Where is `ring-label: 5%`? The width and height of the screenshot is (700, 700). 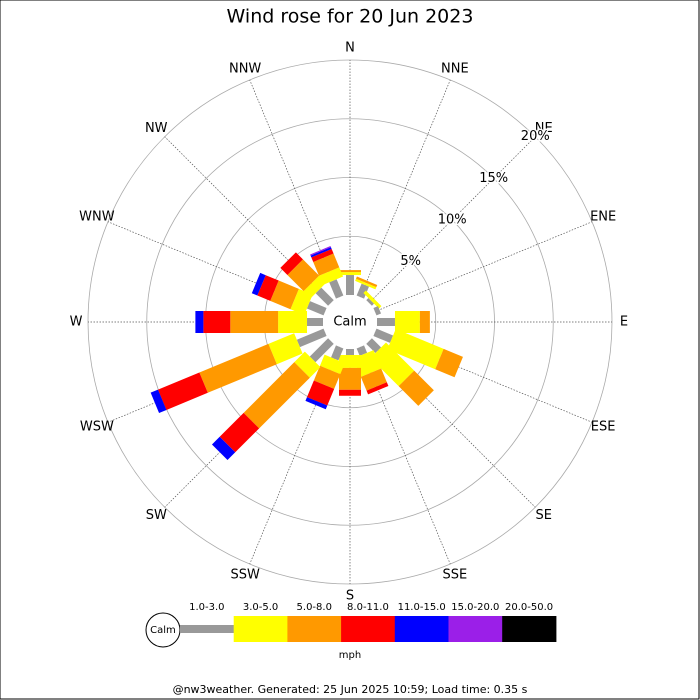 ring-label: 5% is located at coordinates (410, 261).